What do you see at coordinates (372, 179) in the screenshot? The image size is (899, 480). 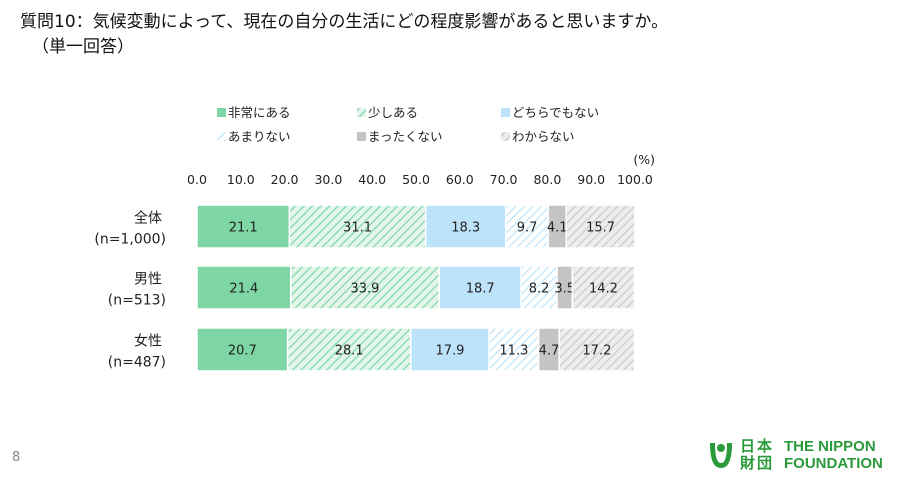 I see `x-tick-label: 40.0` at bounding box center [372, 179].